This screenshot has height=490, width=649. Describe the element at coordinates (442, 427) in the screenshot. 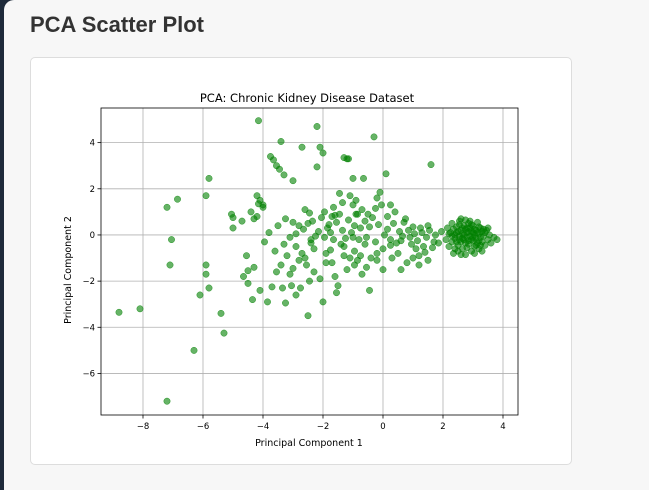

I see `x-tick-label: 2` at that location.